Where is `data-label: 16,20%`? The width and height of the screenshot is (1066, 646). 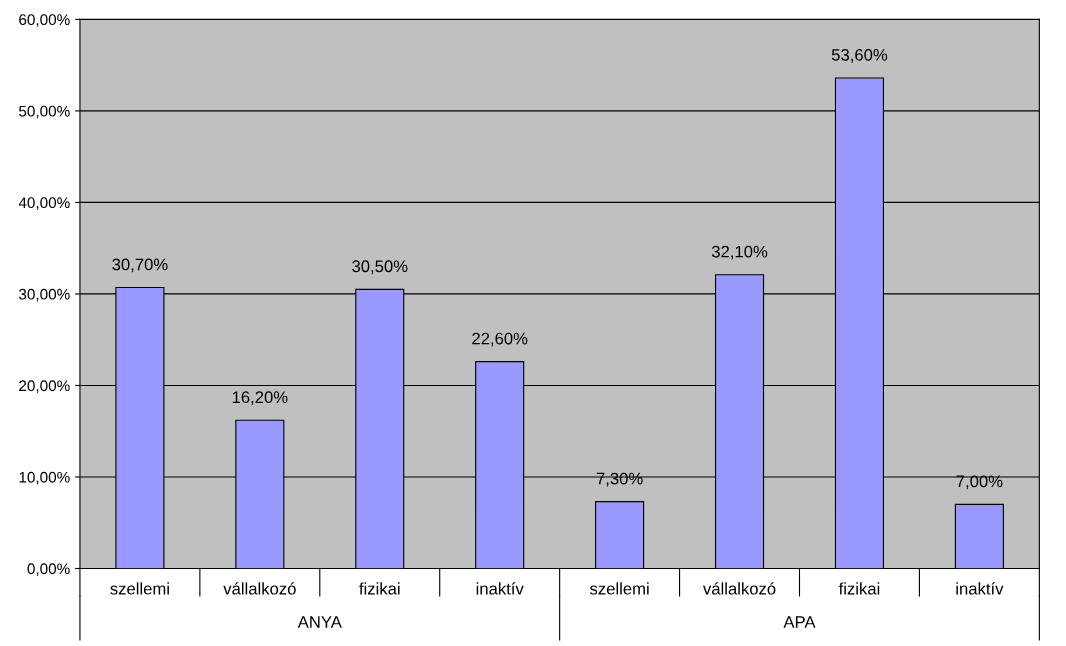 data-label: 16,20% is located at coordinates (260, 398).